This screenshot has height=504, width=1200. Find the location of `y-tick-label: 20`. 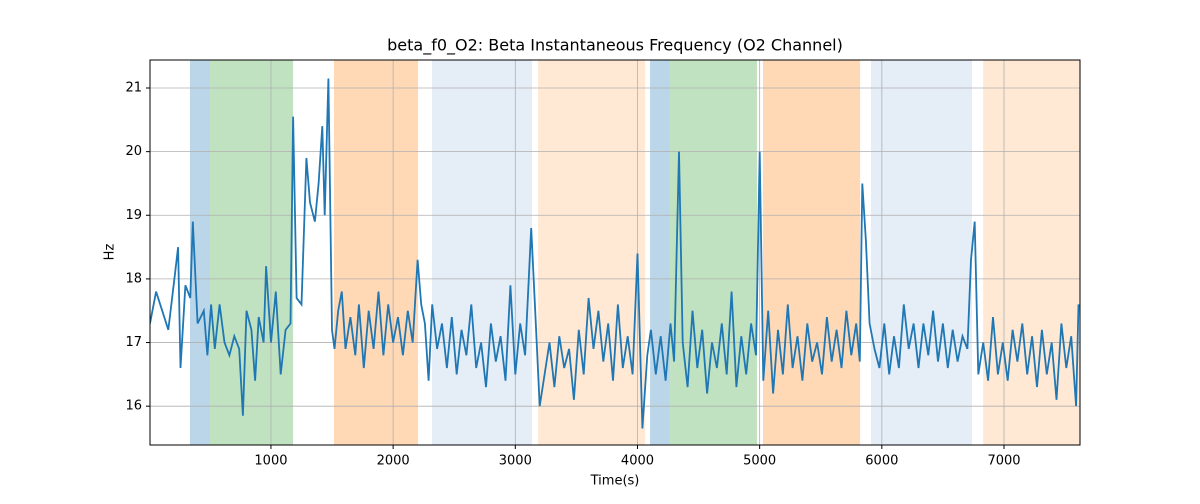

y-tick-label: 20 is located at coordinates (133, 151).